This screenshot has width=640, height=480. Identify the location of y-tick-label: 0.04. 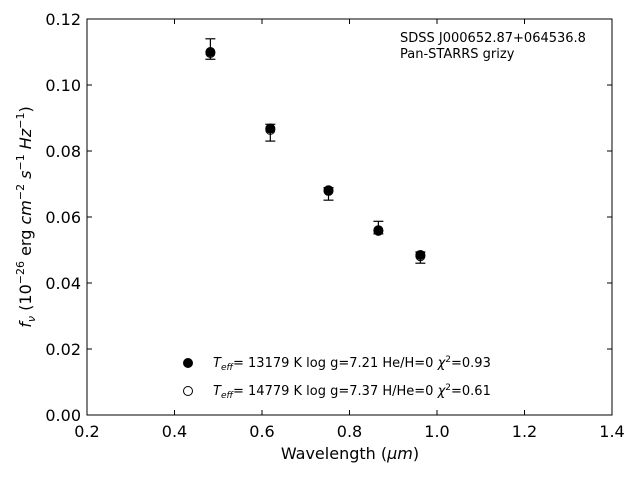
(63, 283).